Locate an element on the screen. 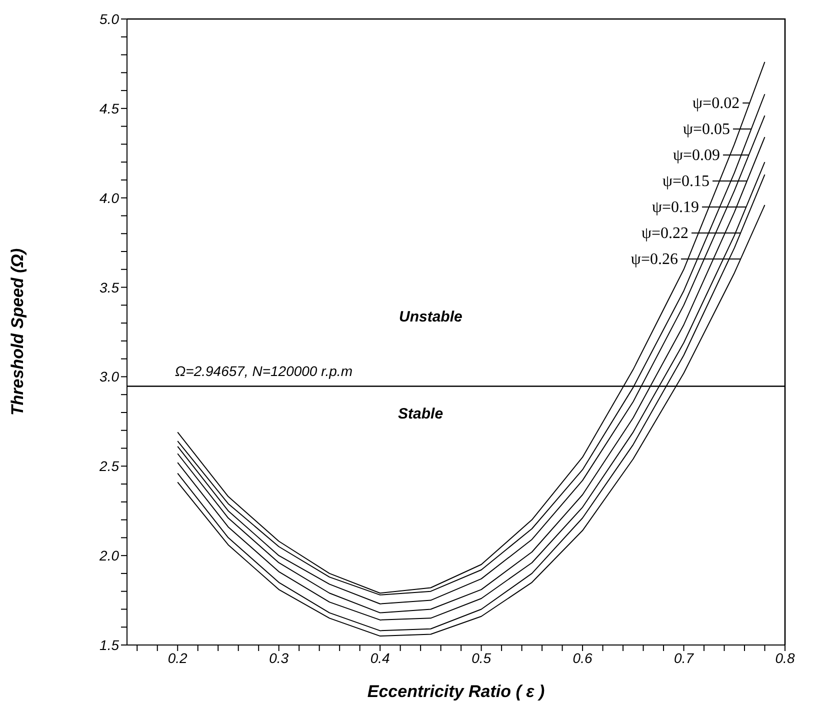 The height and width of the screenshot is (726, 821). x-tick-label: 0.2 is located at coordinates (178, 658).